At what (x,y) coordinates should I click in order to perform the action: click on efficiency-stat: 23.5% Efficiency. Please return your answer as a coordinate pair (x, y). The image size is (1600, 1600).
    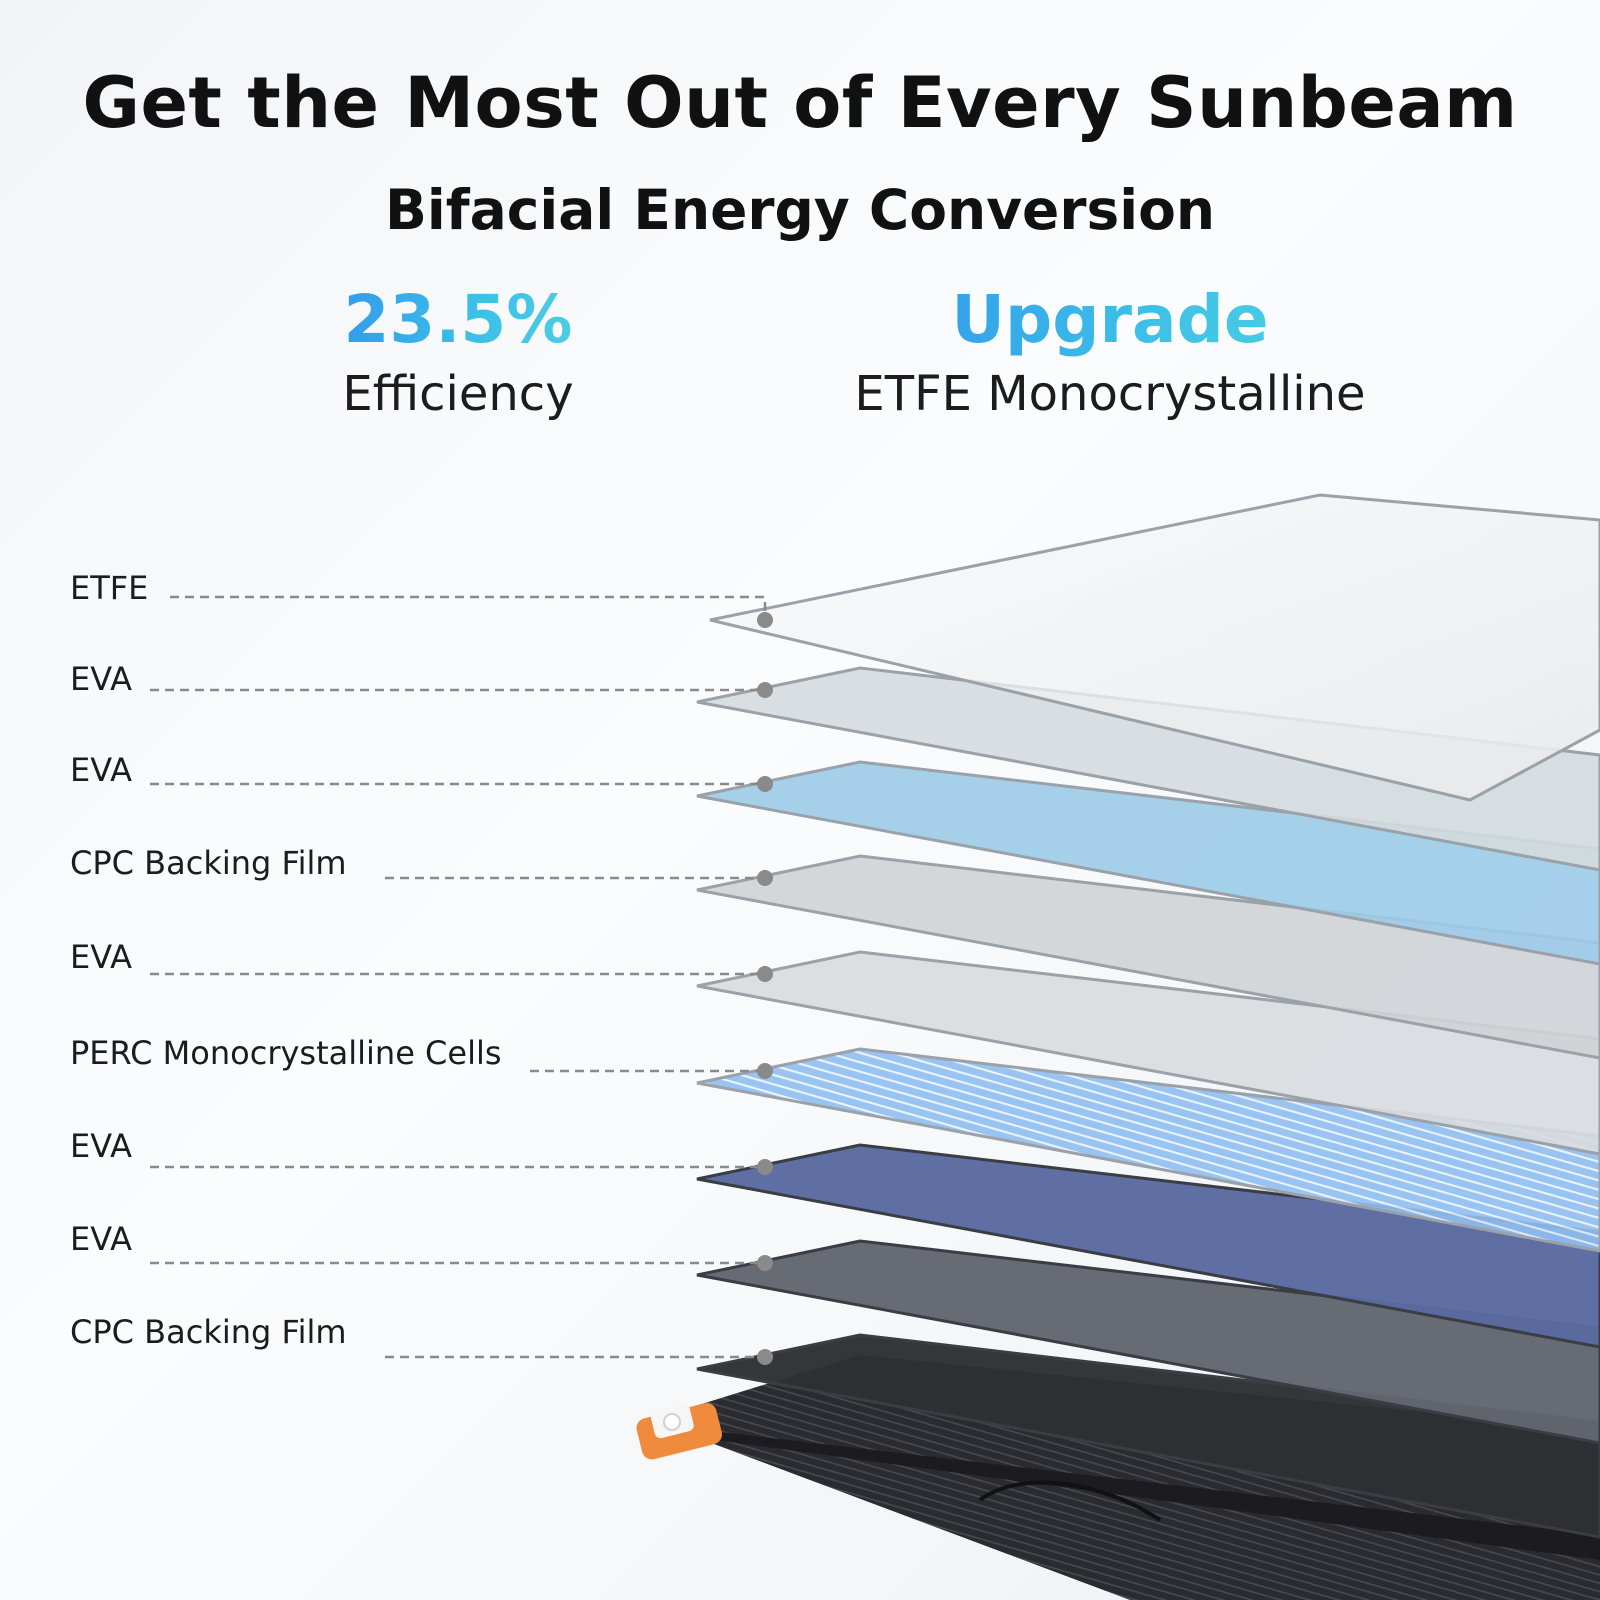
    Looking at the image, I should click on (458, 353).